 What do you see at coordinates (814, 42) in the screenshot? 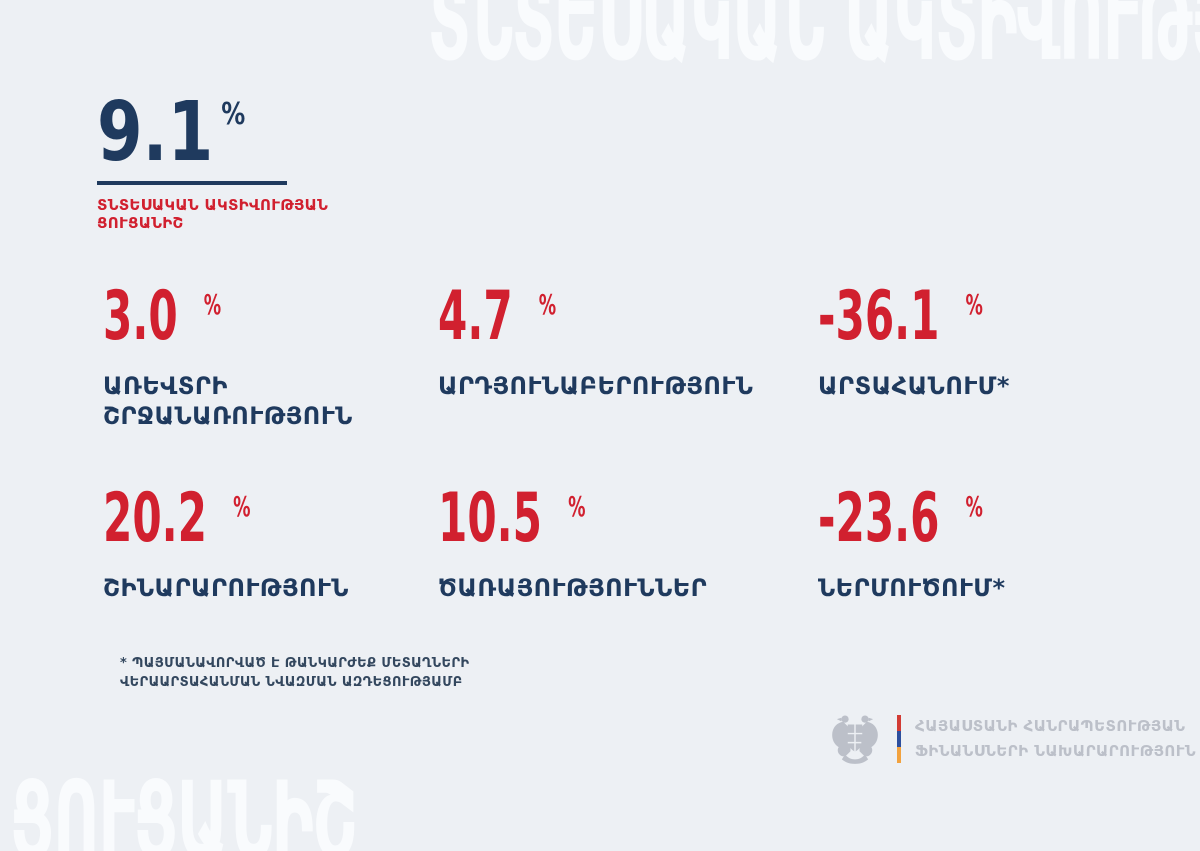
I see `watermark-title-top: ՏՆՏԵՍԱԿԱՆ ԱԿՏԻՎՈՒԹՅԱՆ` at bounding box center [814, 42].